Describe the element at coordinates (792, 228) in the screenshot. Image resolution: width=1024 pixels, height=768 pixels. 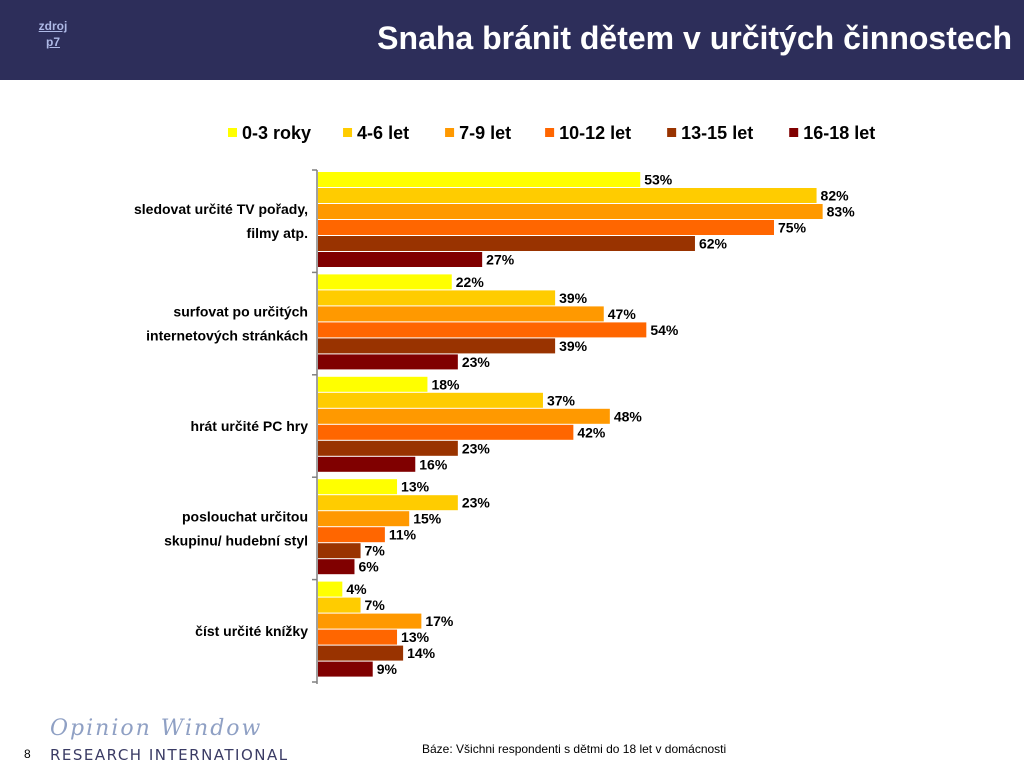
I see `data-label: 75%` at that location.